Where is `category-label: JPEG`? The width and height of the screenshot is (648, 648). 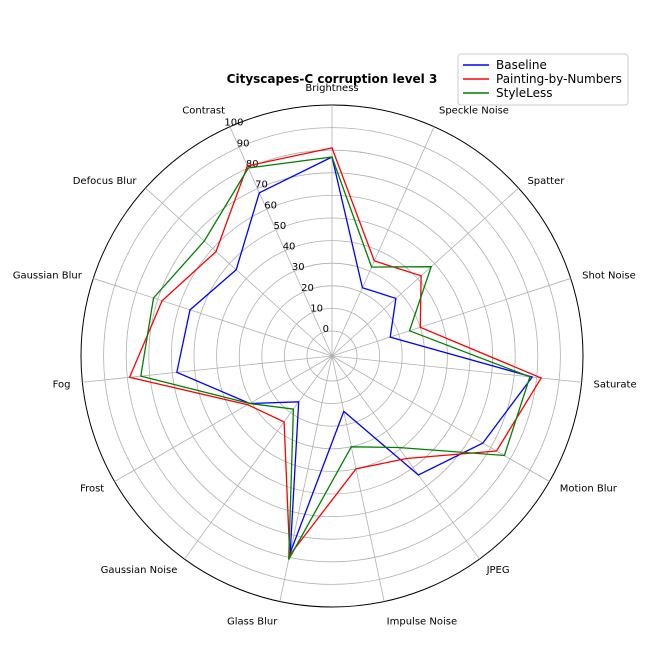
category-label: JPEG is located at coordinates (498, 570).